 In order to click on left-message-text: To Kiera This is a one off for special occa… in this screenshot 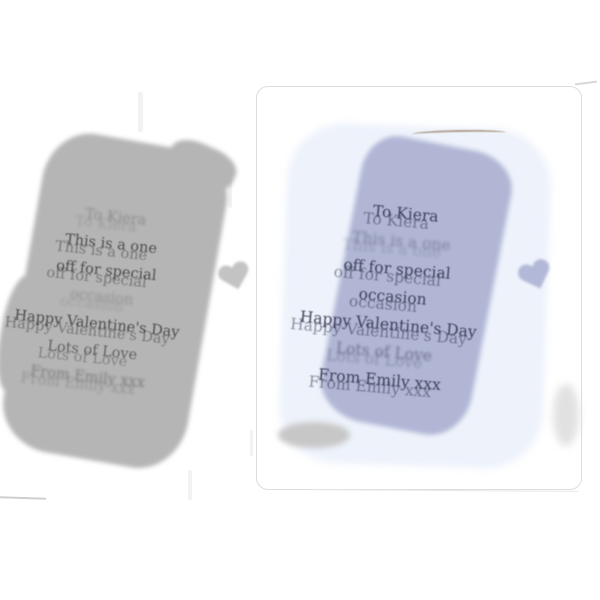, I will do `click(106, 298)`.